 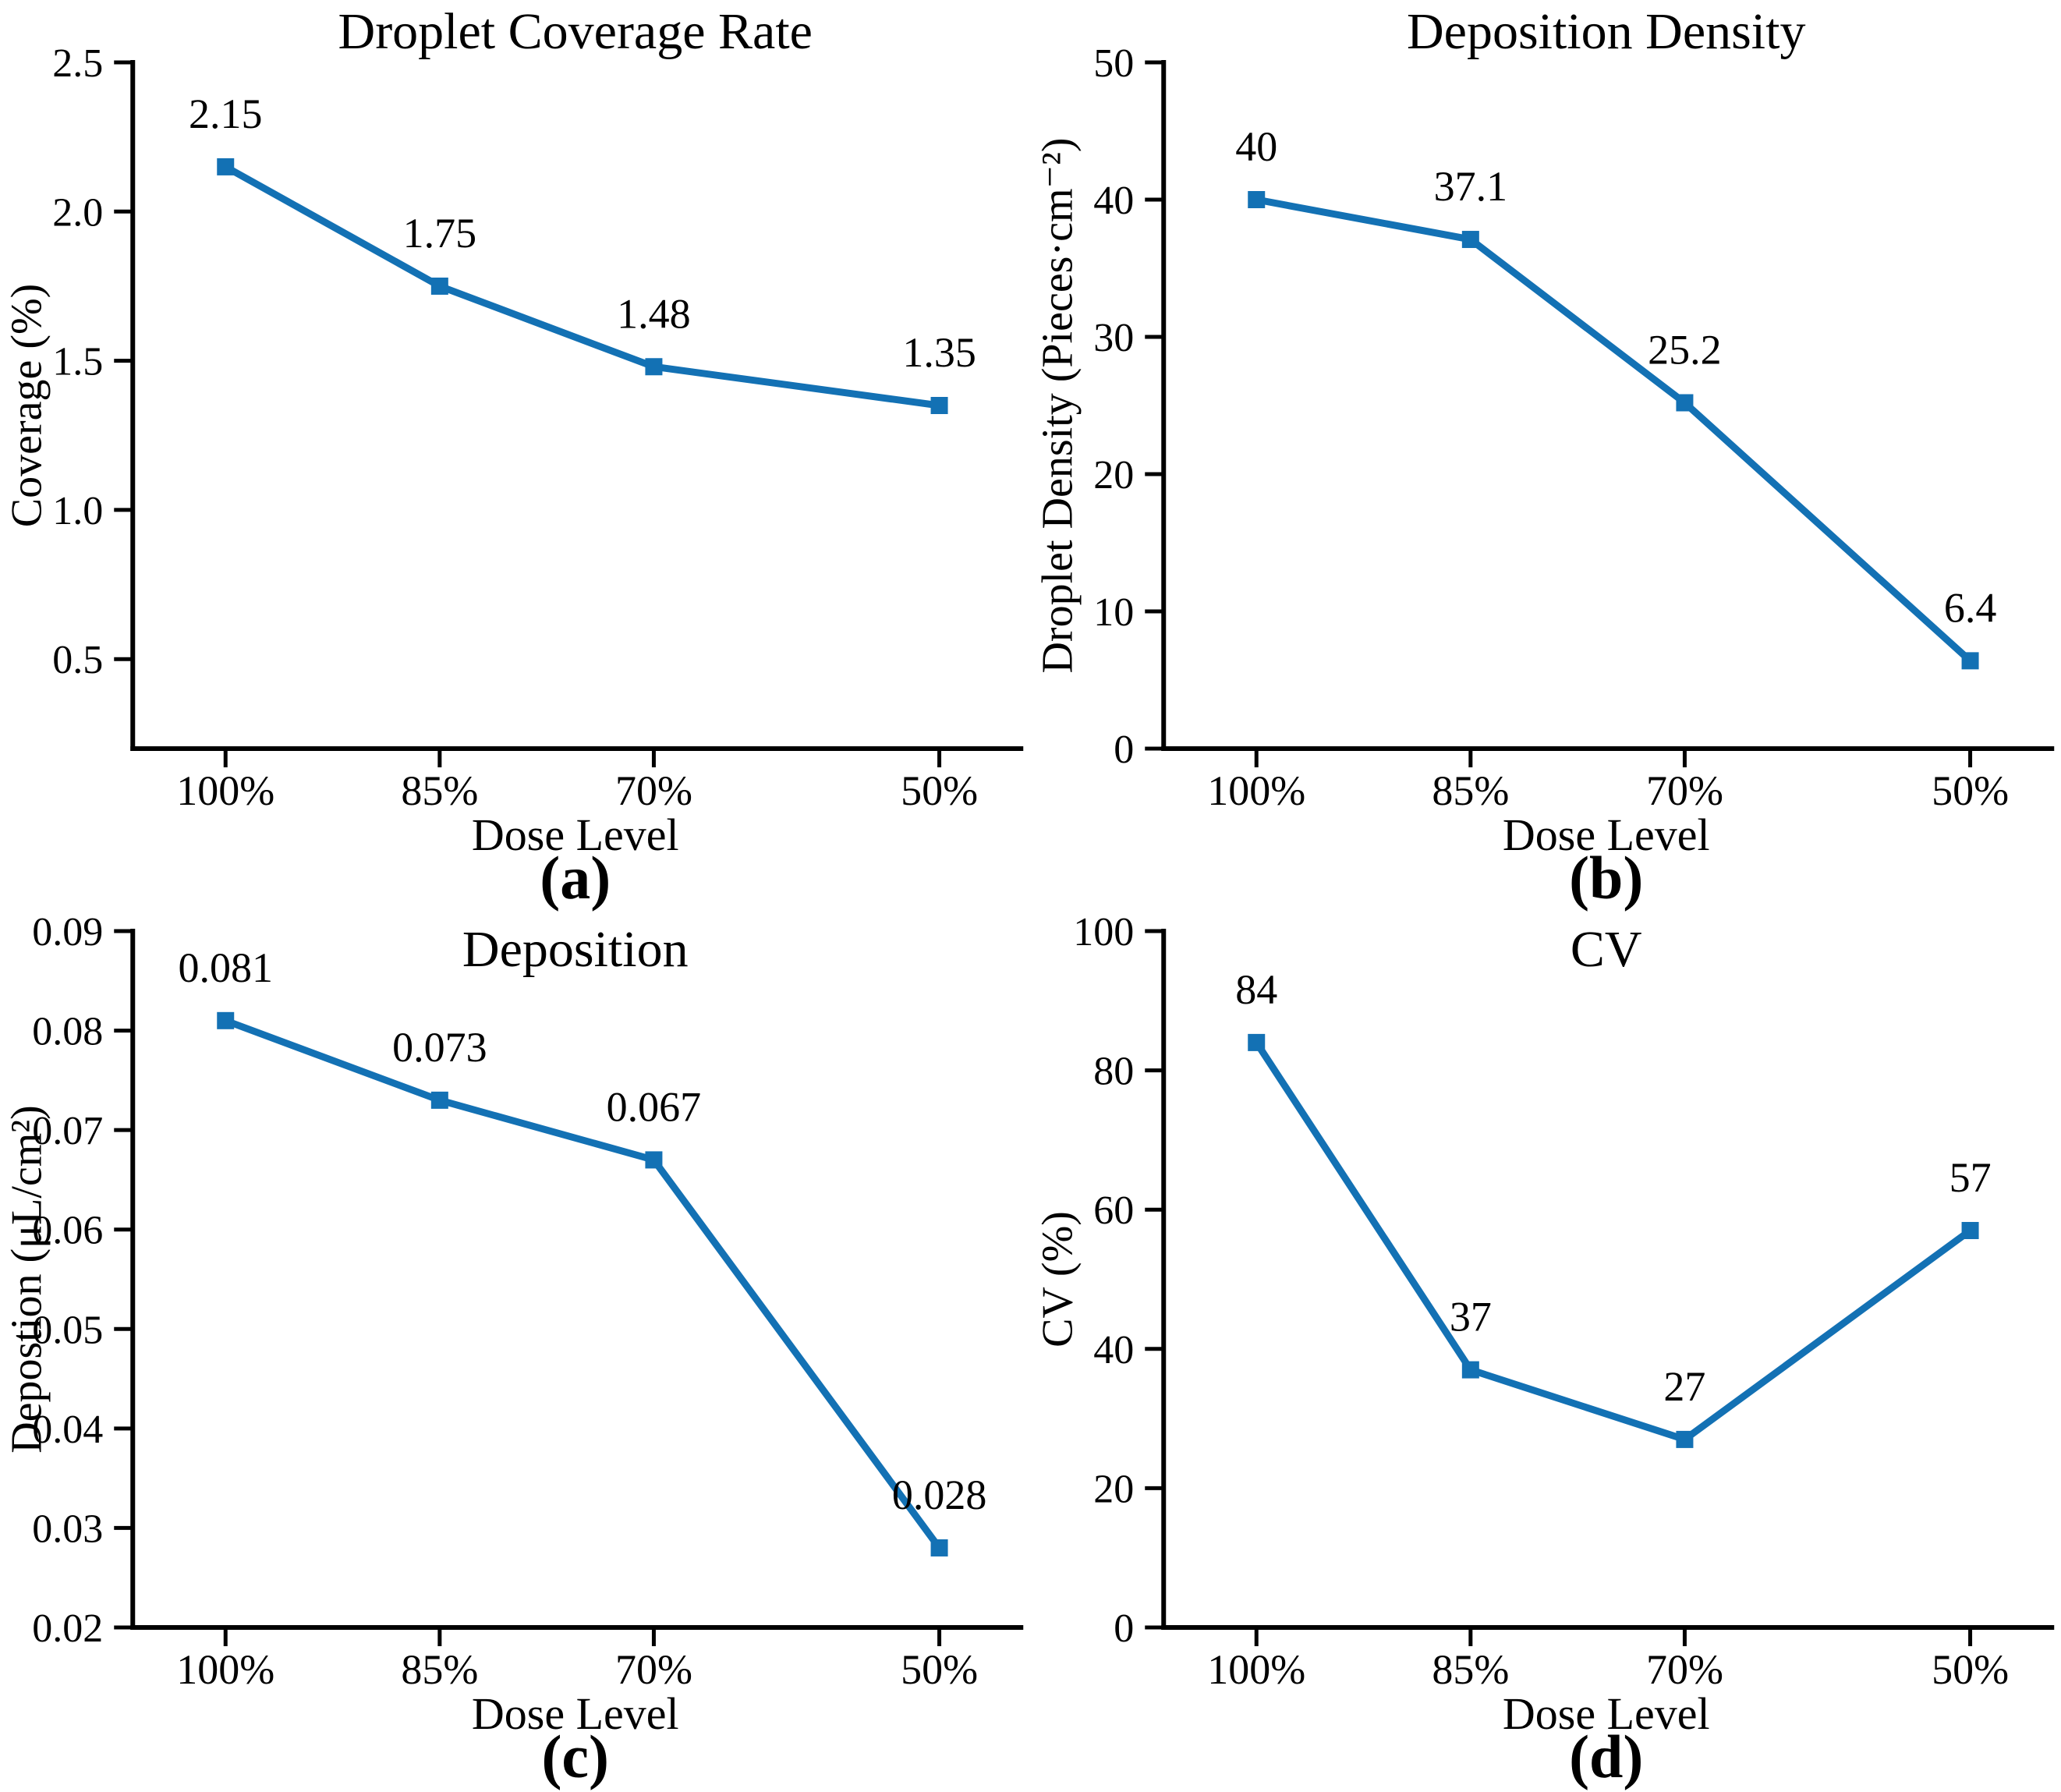 What do you see at coordinates (1614, 430) in the screenshot?
I see `series-line-b` at bounding box center [1614, 430].